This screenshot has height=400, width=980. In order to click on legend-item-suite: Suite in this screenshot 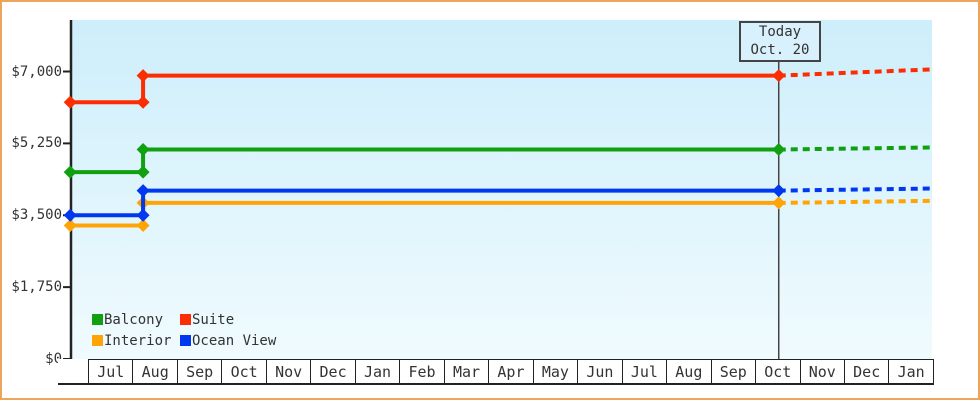, I will do `click(228, 319)`.